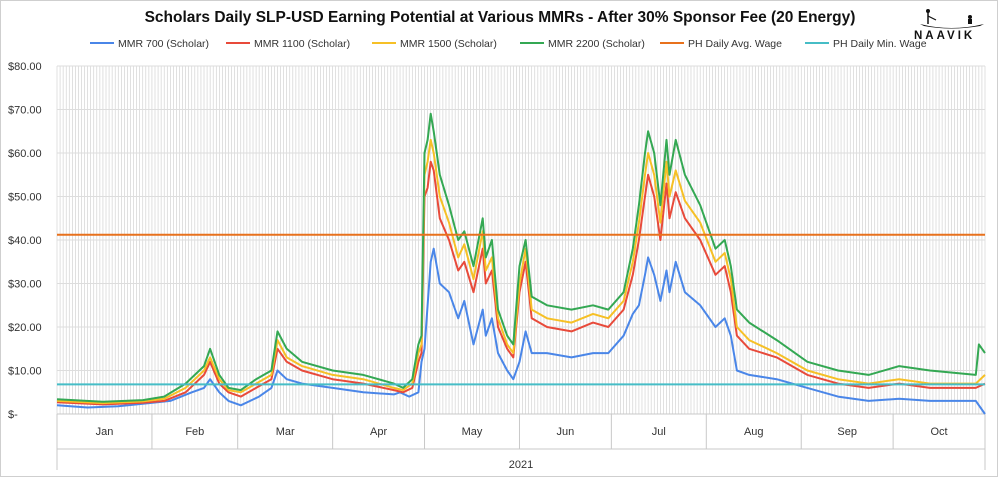  I want to click on legend-item: MMR 1500 (Scholar), so click(434, 44).